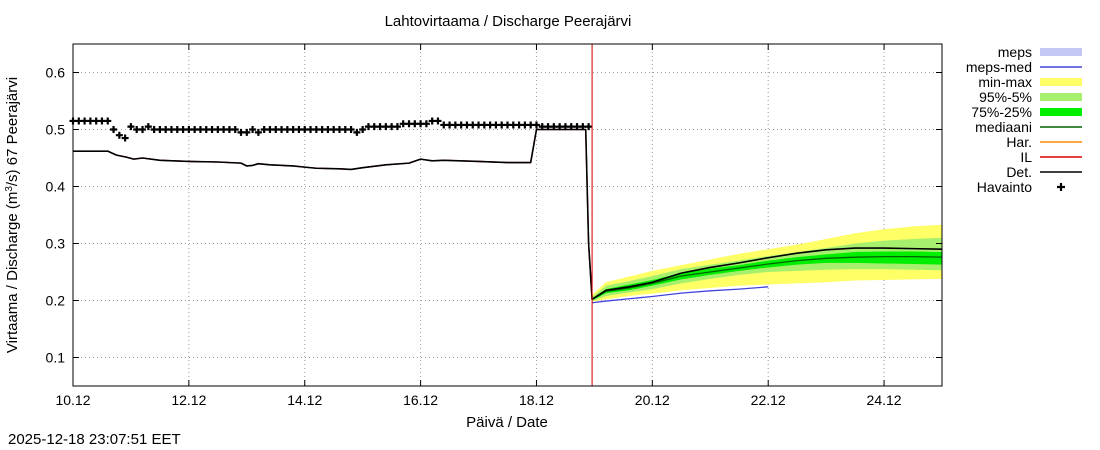 The width and height of the screenshot is (1100, 450). I want to click on y-axis-label-sup: 3, so click(9, 189).